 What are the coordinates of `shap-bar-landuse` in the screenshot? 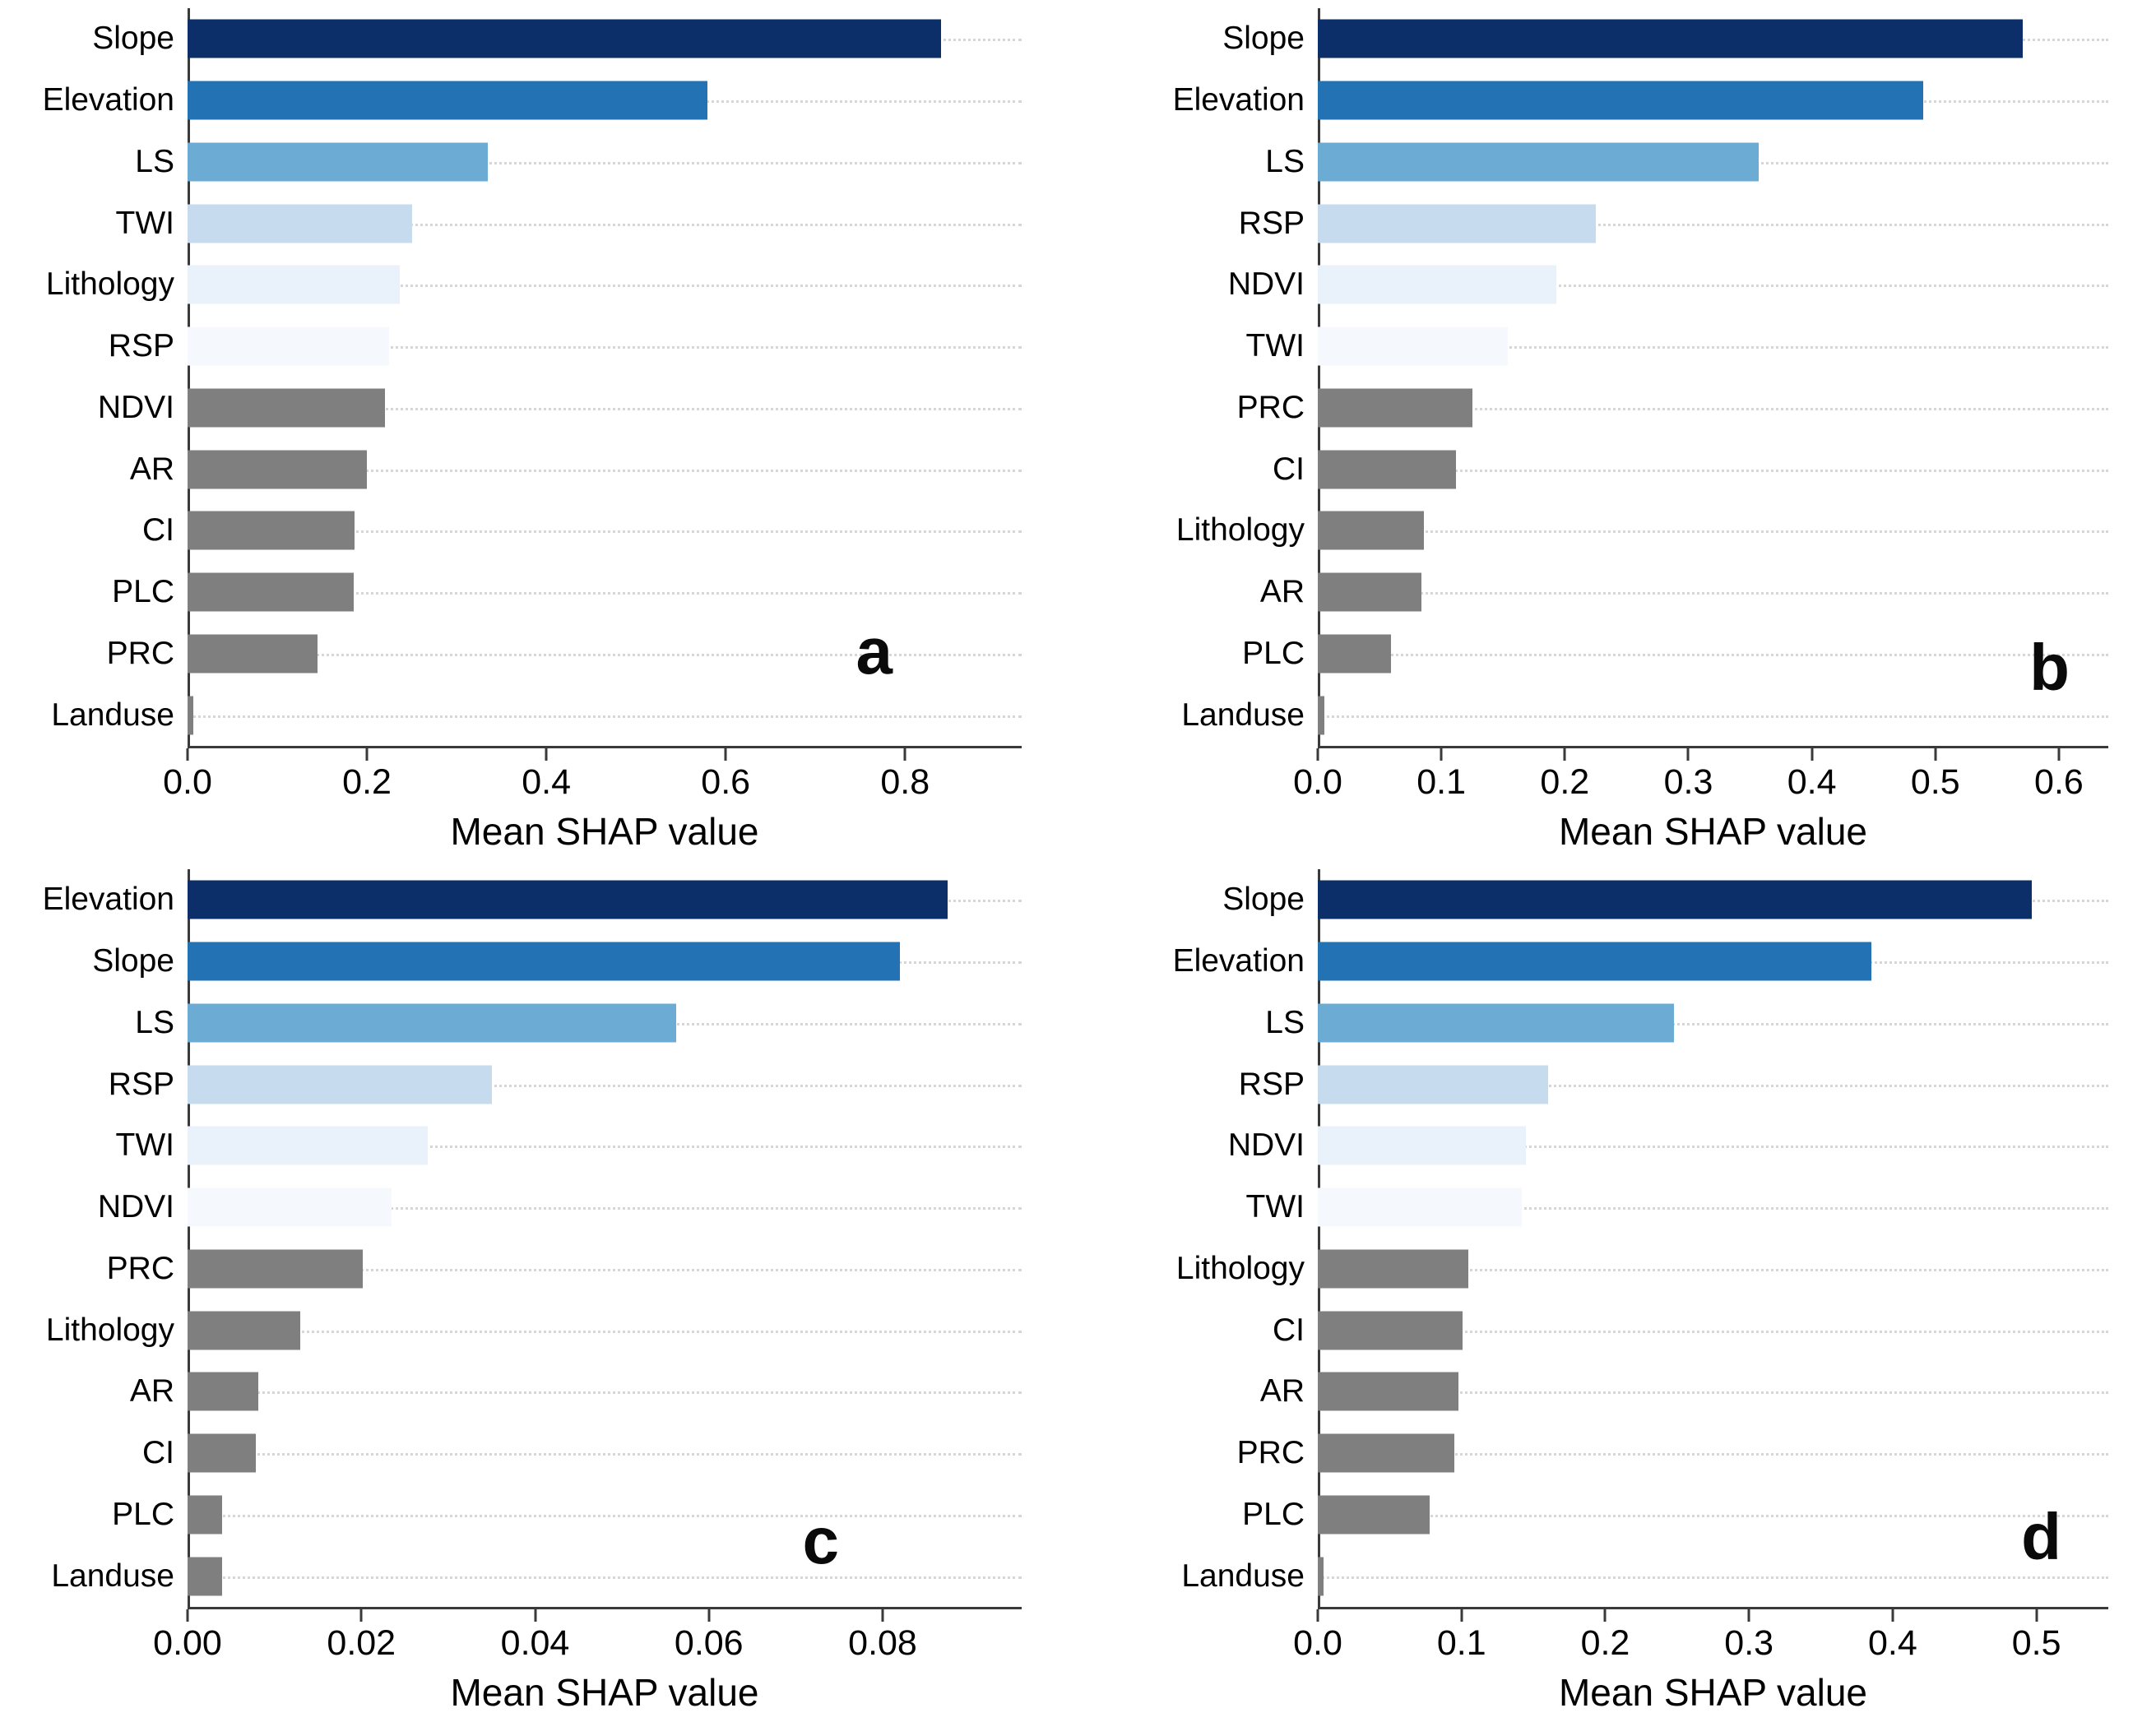 It's located at (1321, 1576).